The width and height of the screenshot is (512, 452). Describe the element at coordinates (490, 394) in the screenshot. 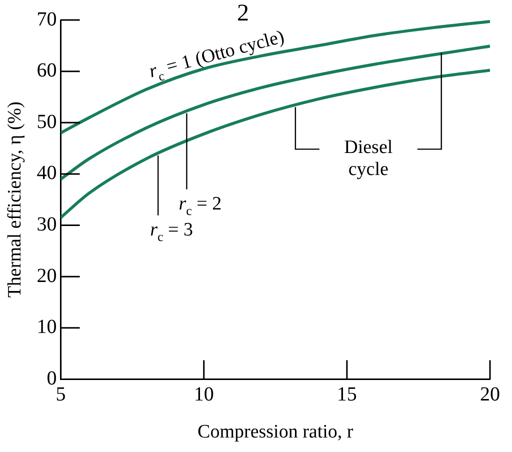

I see `x-tick-label: 20` at that location.